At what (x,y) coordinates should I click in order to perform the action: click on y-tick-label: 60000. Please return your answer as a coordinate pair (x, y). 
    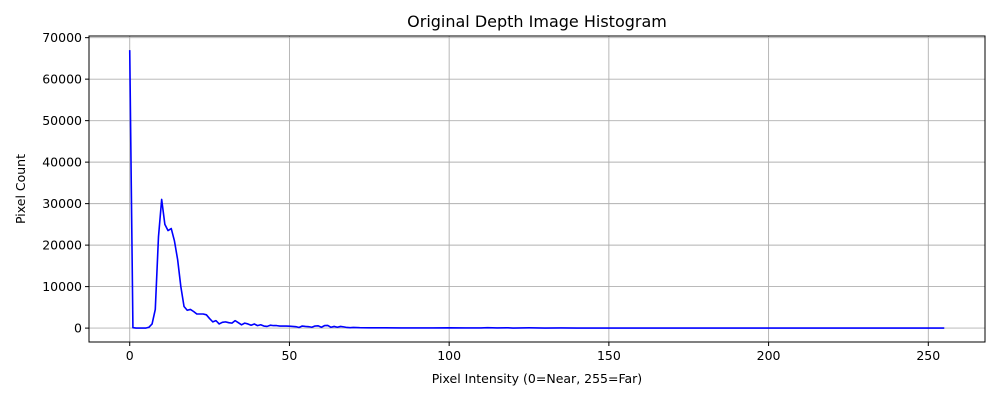
    Looking at the image, I should click on (62, 79).